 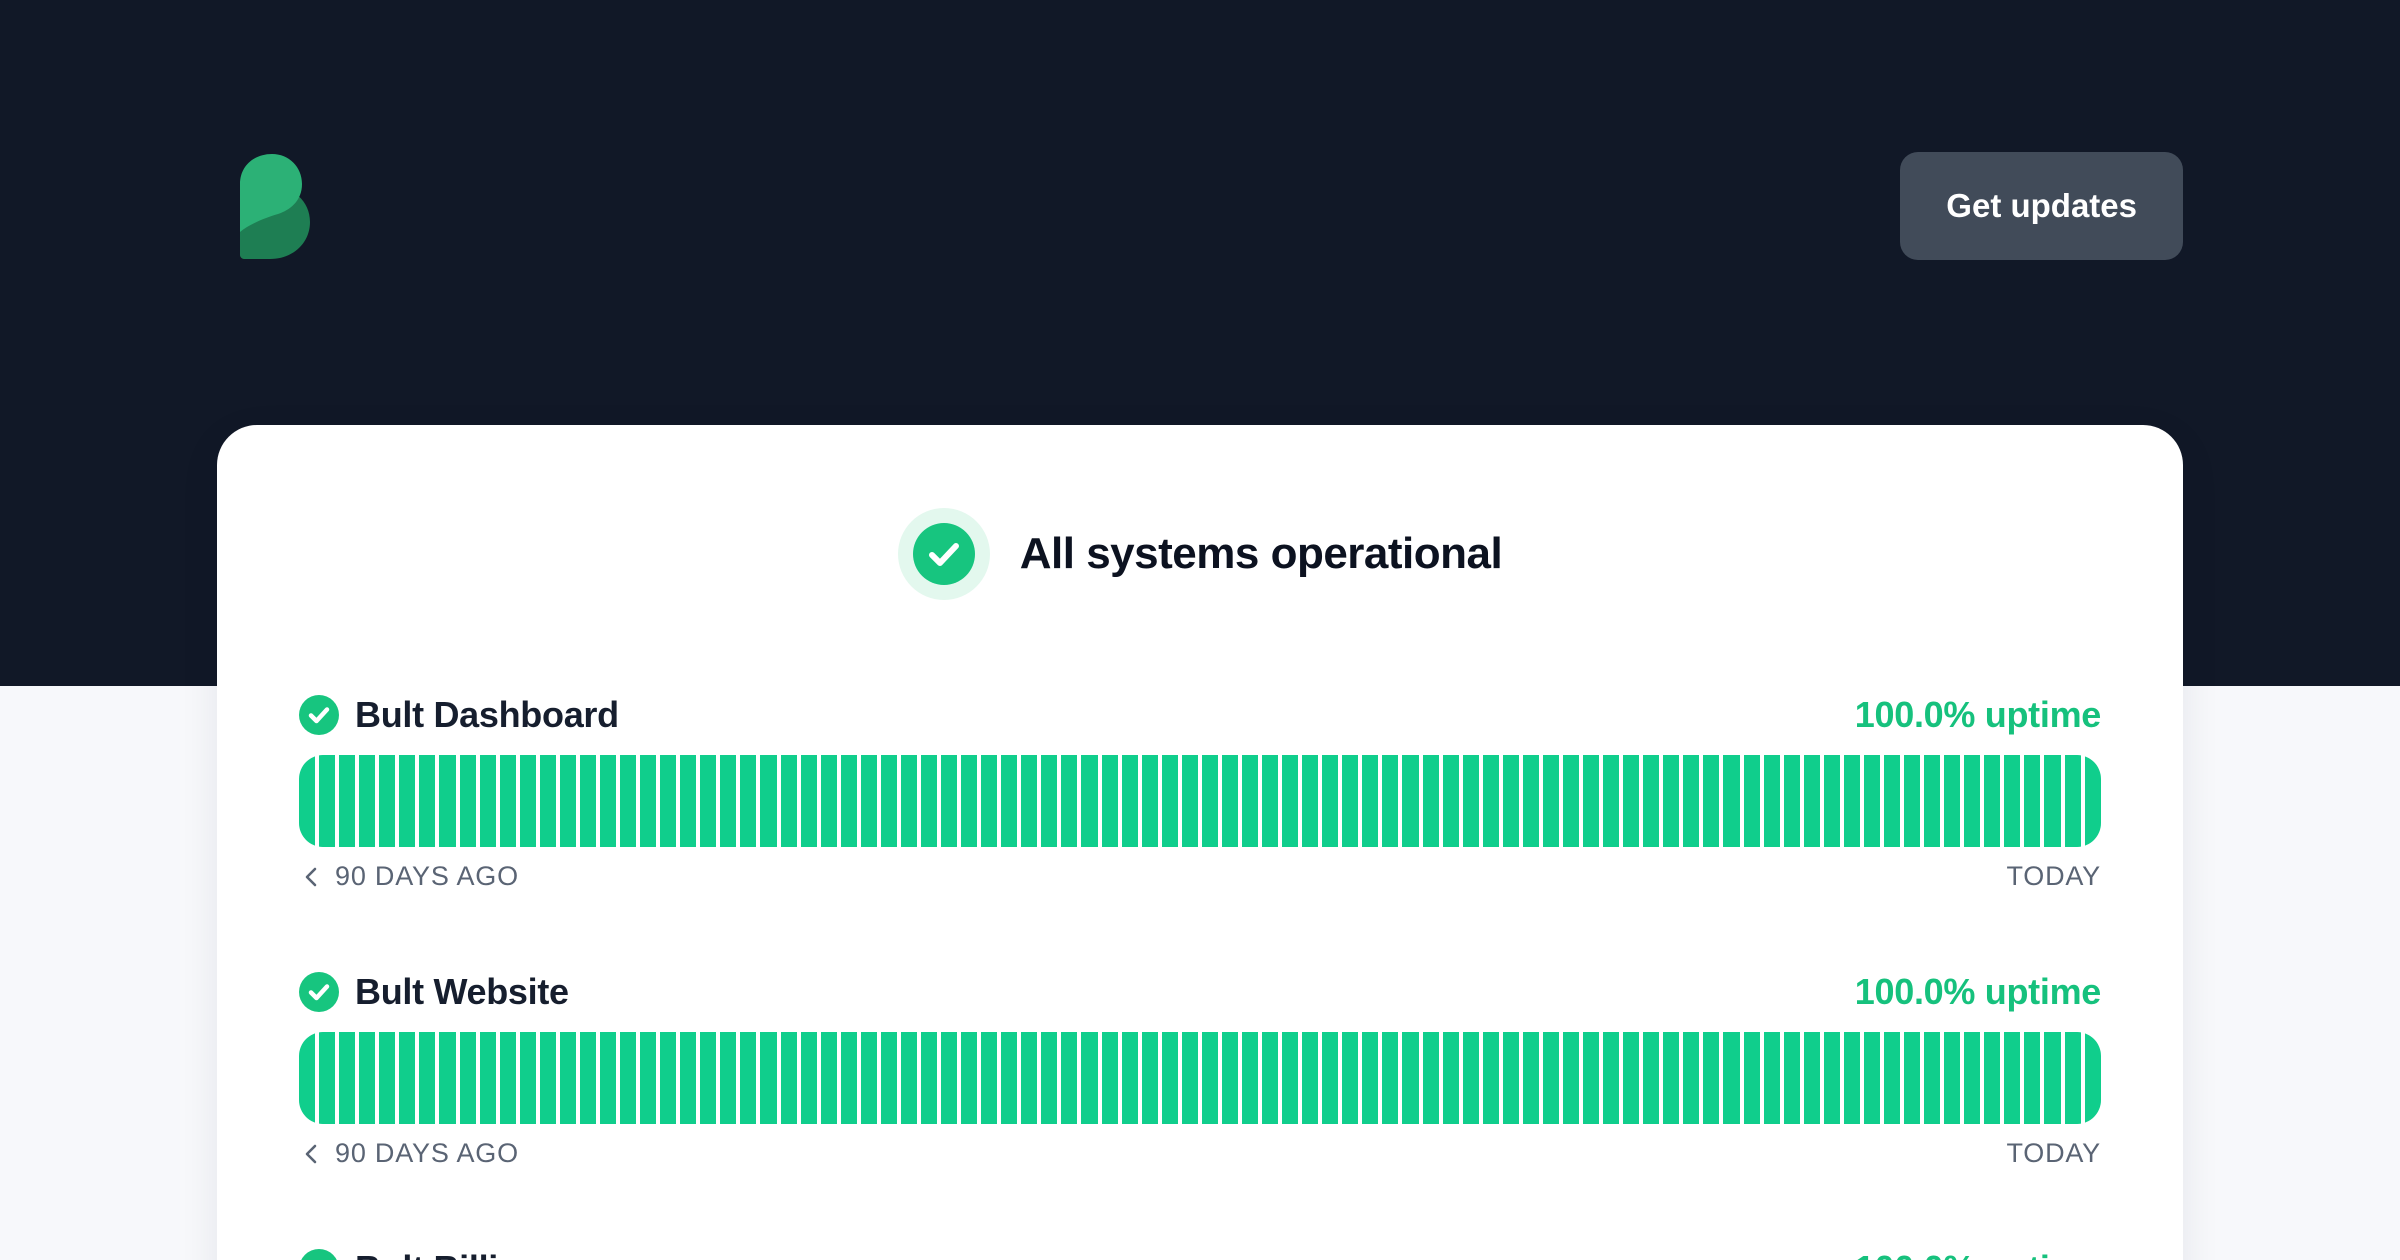 What do you see at coordinates (409, 876) in the screenshot?
I see `timeline-start: 90 DAYS AGO` at bounding box center [409, 876].